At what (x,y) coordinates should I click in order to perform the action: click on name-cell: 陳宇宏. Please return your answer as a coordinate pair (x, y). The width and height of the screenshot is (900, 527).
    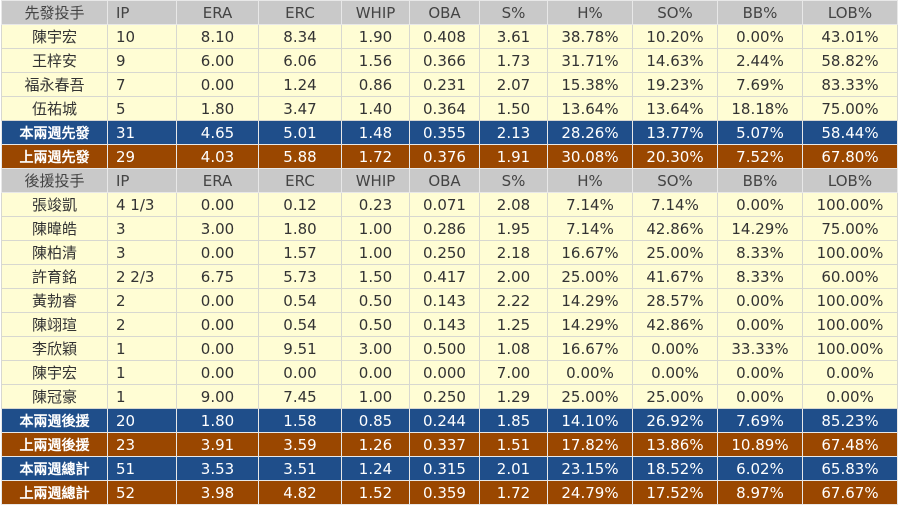
    Looking at the image, I should click on (54, 372).